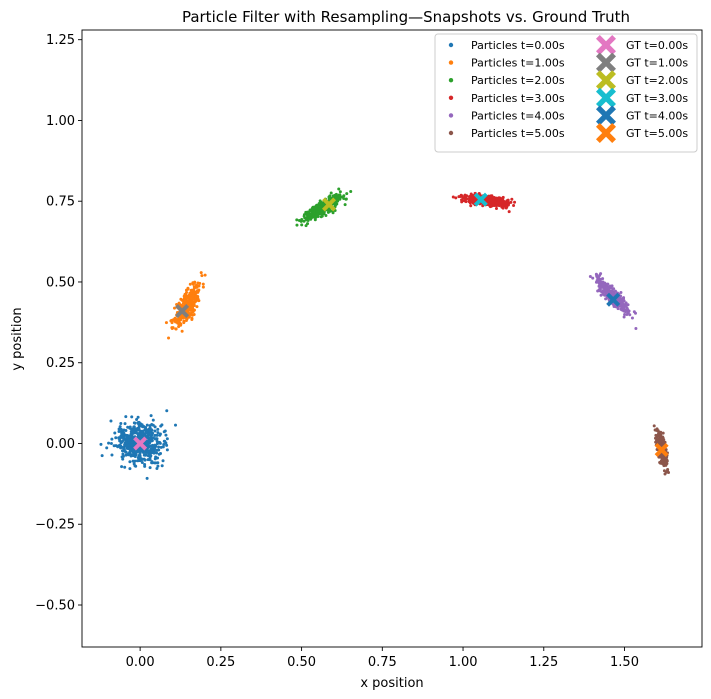 Image resolution: width=711 pixels, height=699 pixels. I want to click on legend-particle-label: Particles t=5.00s, so click(518, 133).